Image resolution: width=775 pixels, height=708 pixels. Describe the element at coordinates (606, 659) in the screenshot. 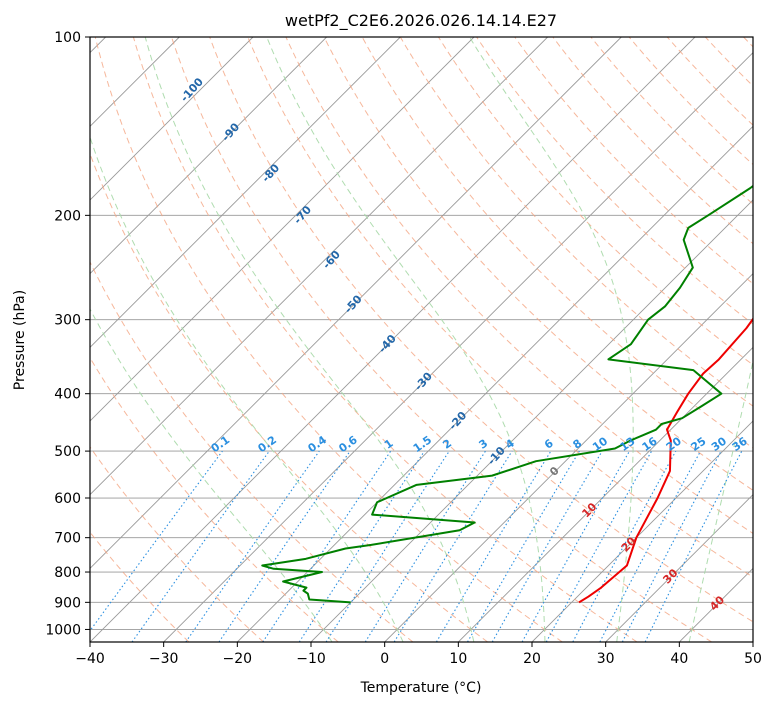

I see `x-tick-label: 30` at that location.